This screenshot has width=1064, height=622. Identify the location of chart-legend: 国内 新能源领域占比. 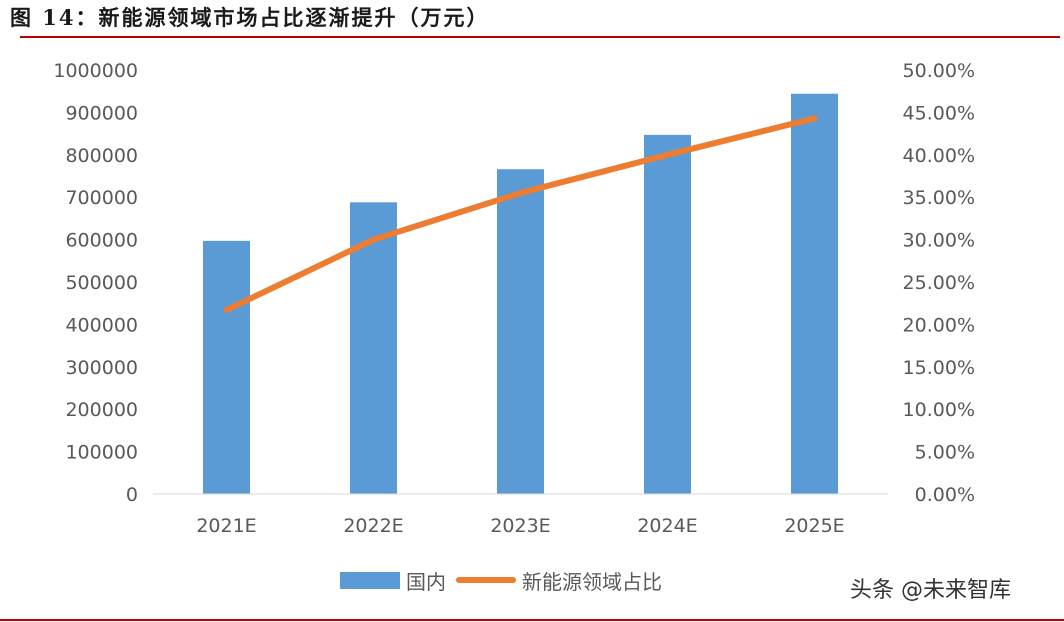
(506, 580).